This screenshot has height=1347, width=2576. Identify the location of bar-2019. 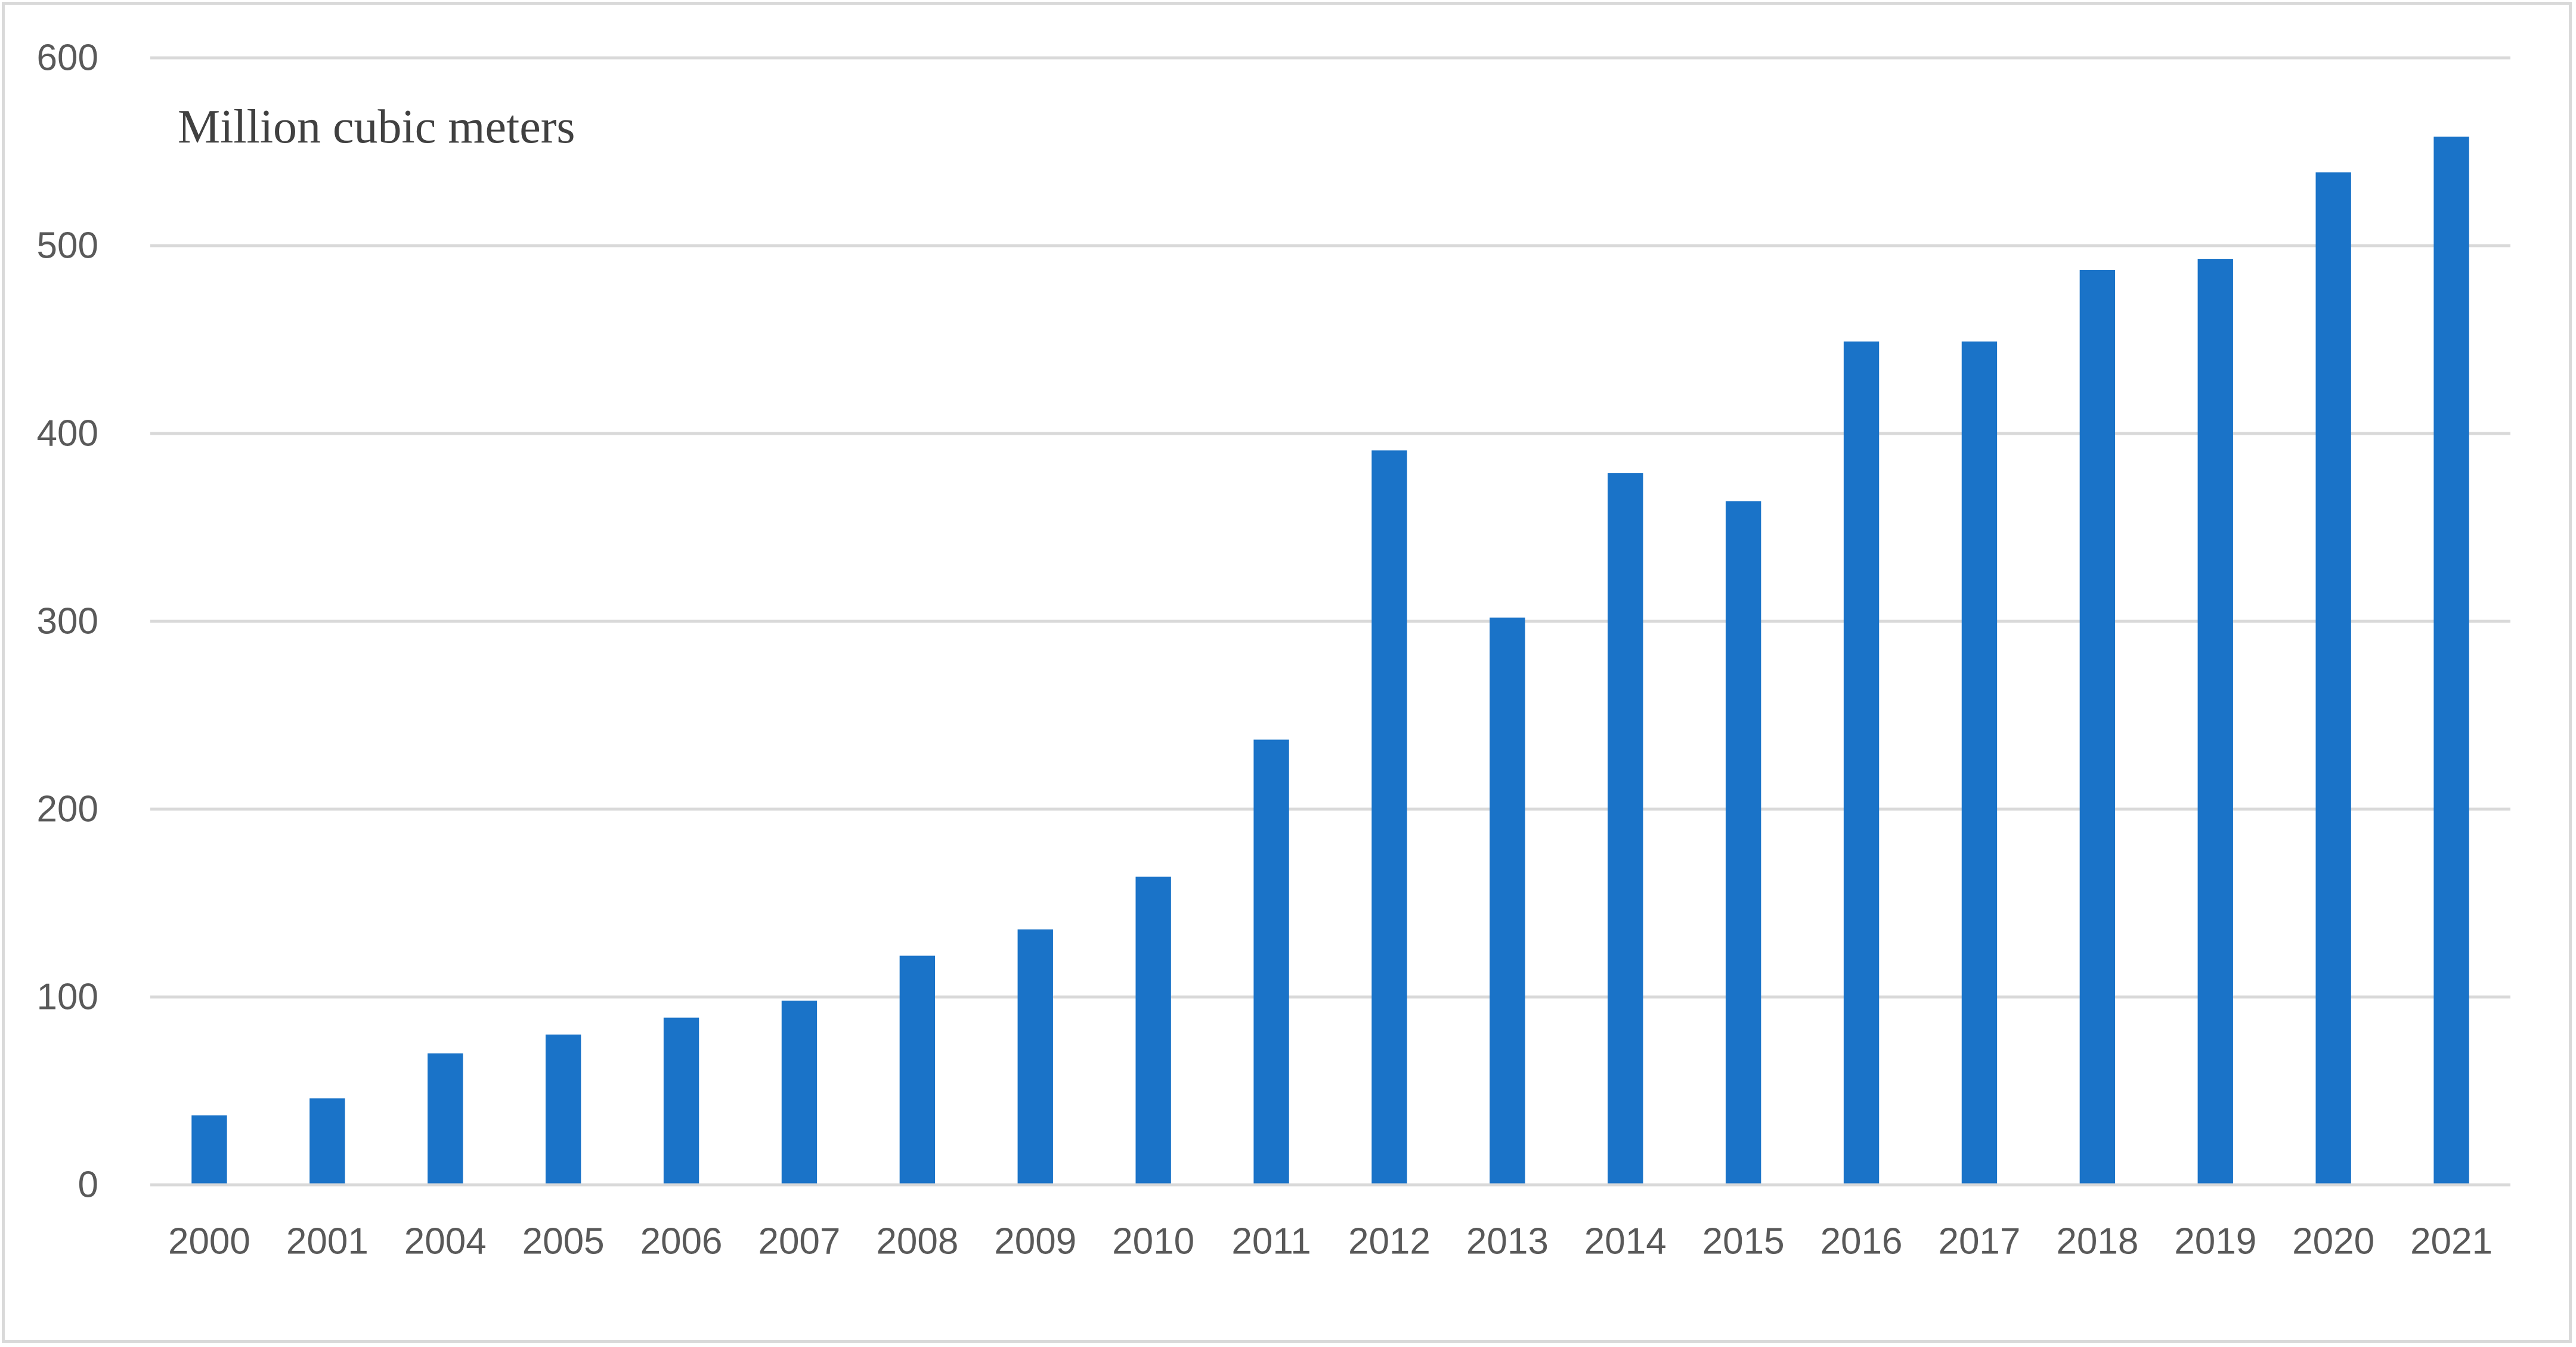
(2215, 722).